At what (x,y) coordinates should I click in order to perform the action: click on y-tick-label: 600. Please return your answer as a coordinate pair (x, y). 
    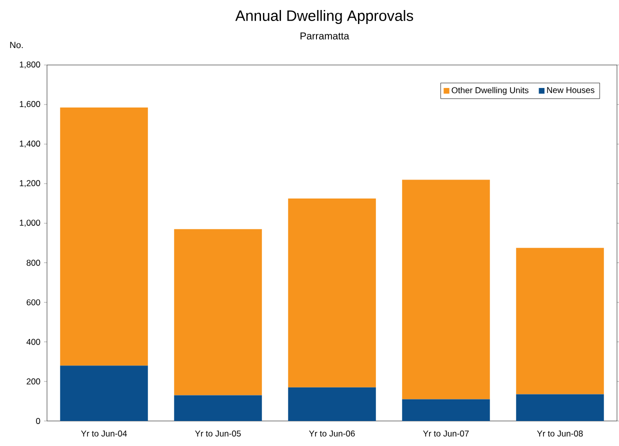
    Looking at the image, I should click on (33, 302).